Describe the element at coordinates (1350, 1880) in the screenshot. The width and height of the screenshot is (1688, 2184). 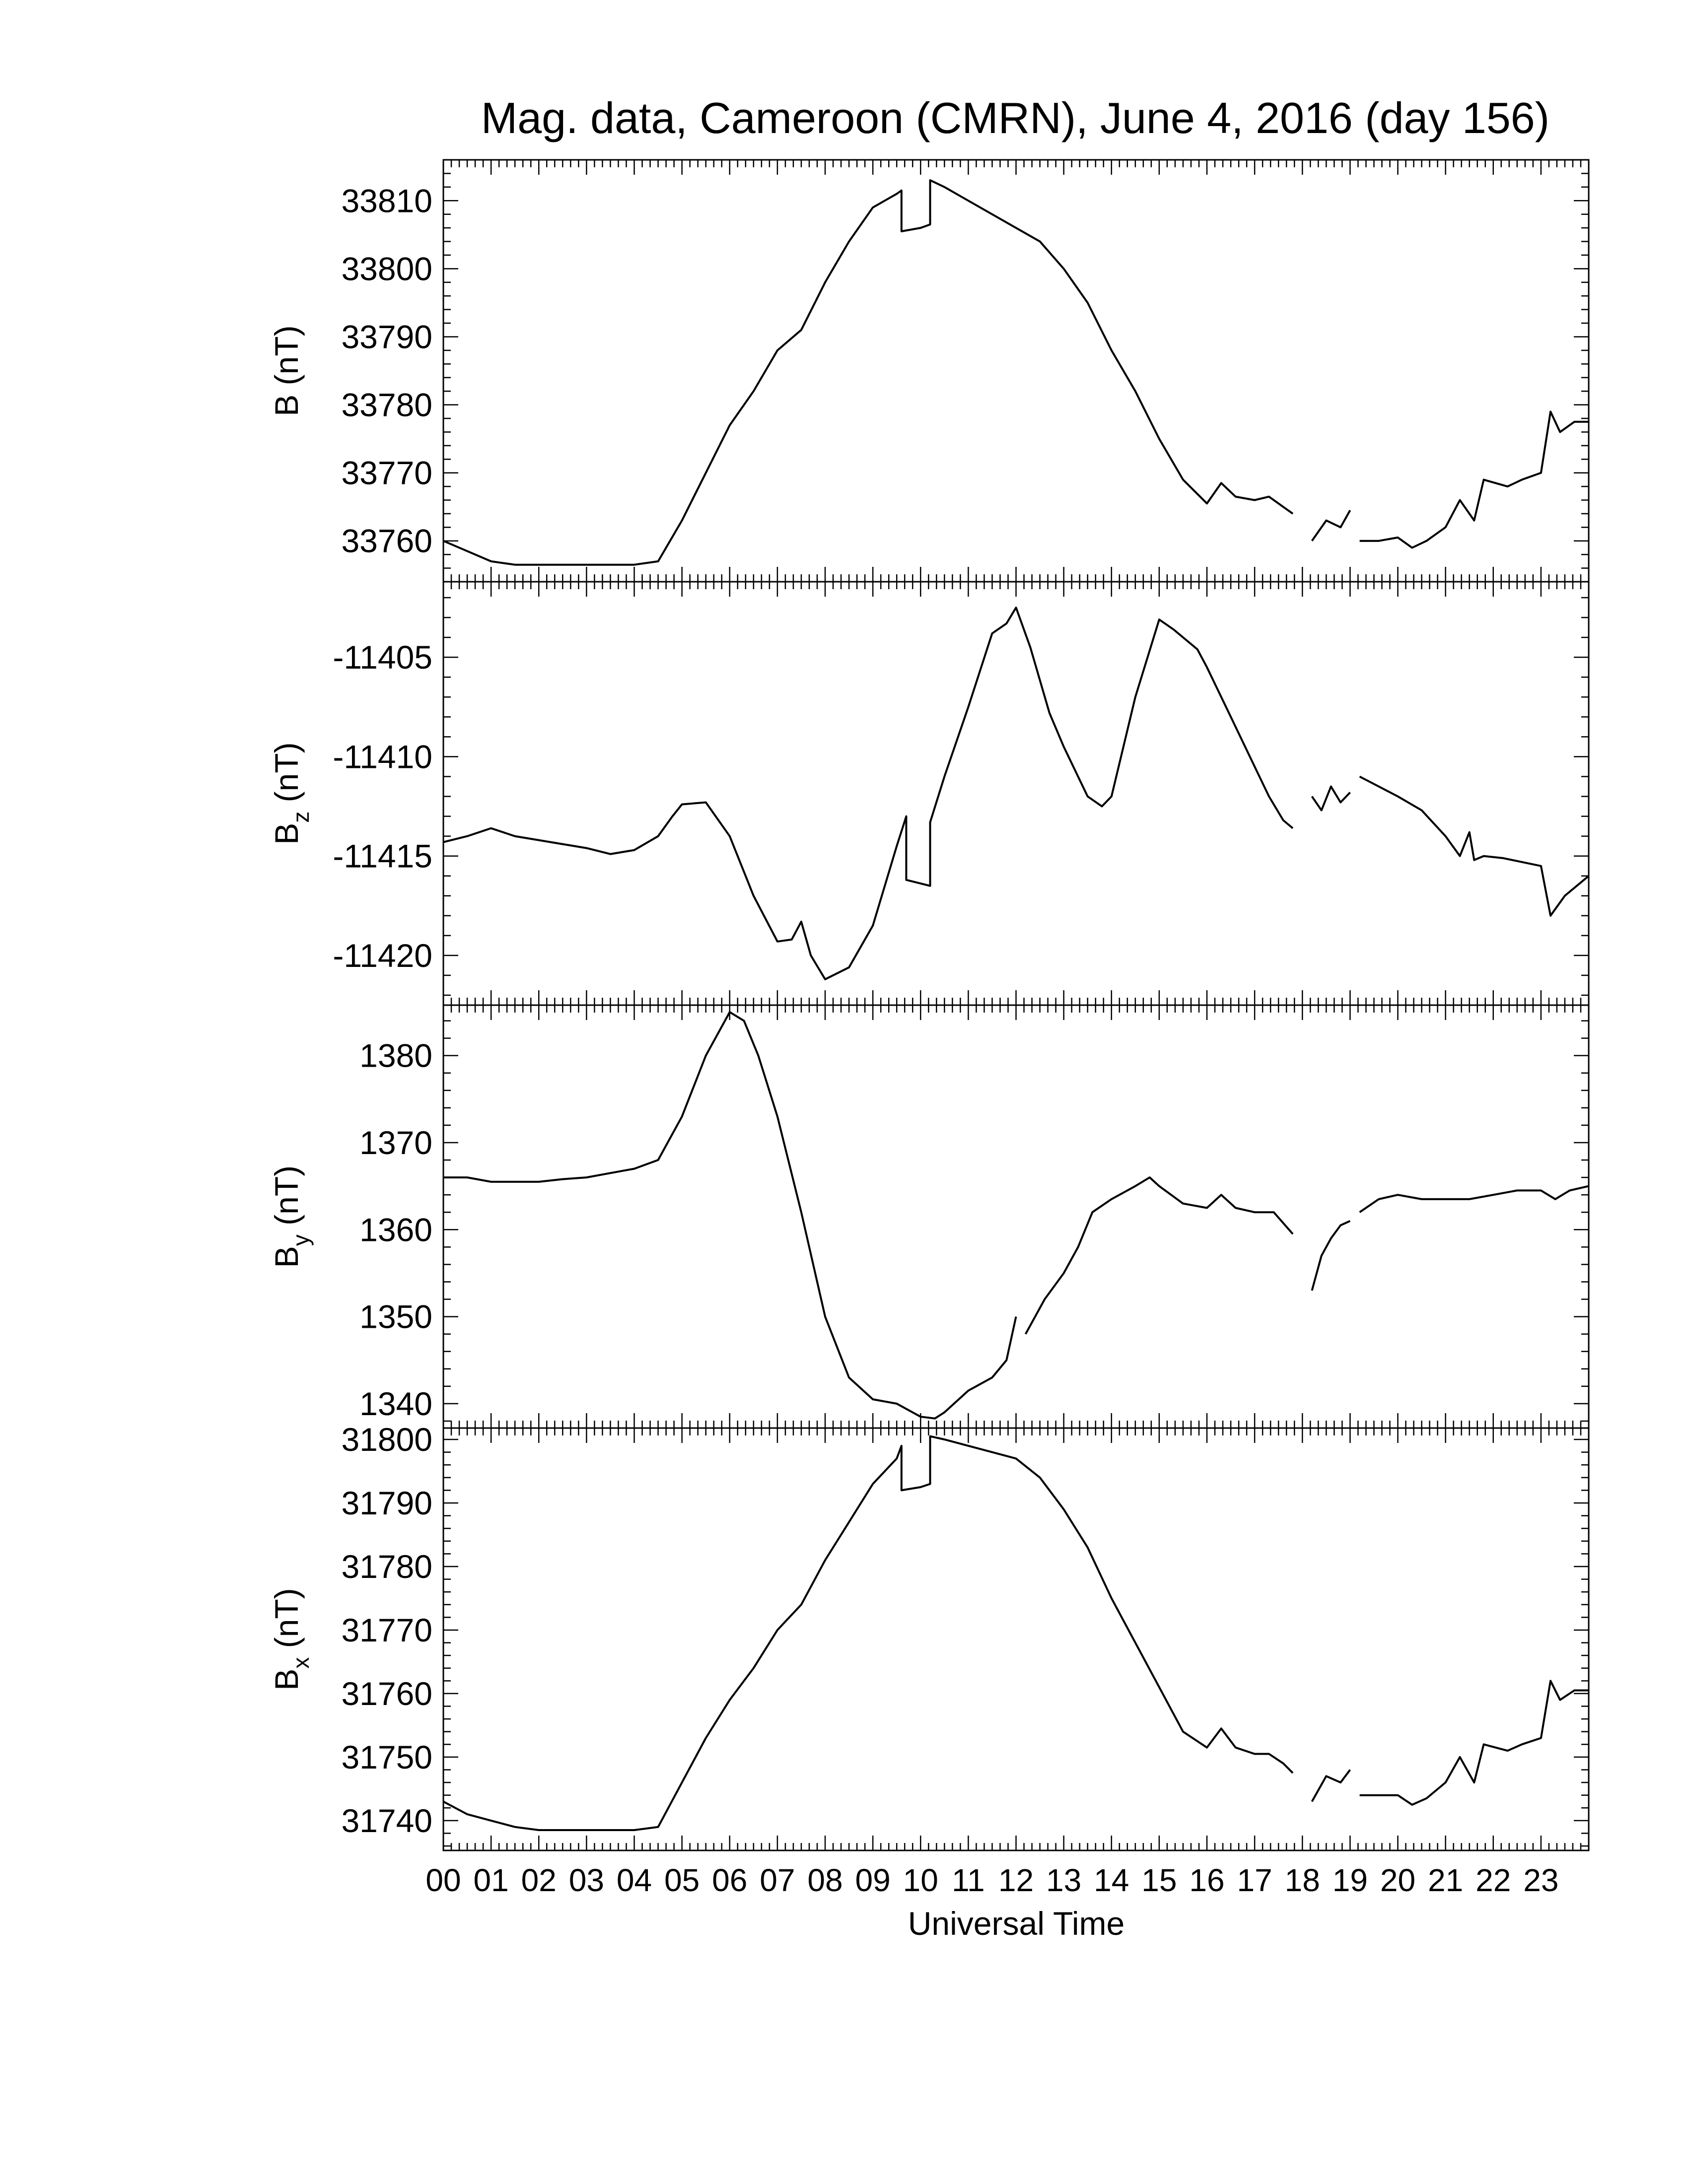
I see `x-tick-label: 19` at that location.